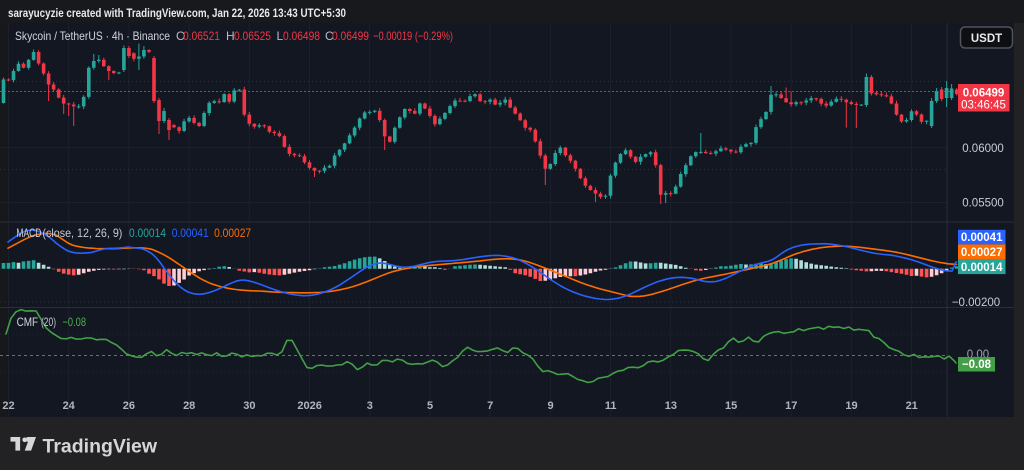 The image size is (1024, 470). I want to click on svg-text: (20), so click(48, 322).